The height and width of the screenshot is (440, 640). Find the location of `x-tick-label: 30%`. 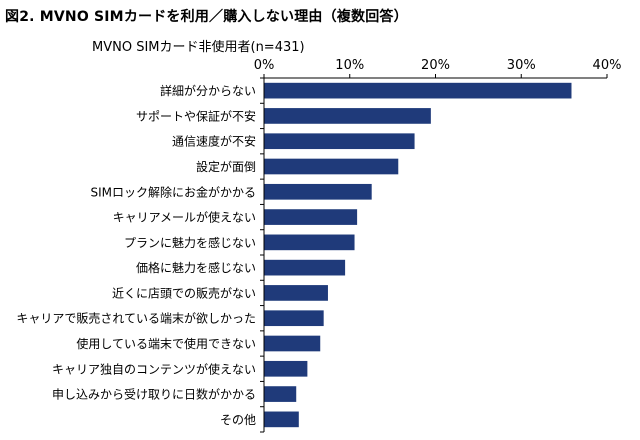

x-tick-label: 30% is located at coordinates (521, 65).